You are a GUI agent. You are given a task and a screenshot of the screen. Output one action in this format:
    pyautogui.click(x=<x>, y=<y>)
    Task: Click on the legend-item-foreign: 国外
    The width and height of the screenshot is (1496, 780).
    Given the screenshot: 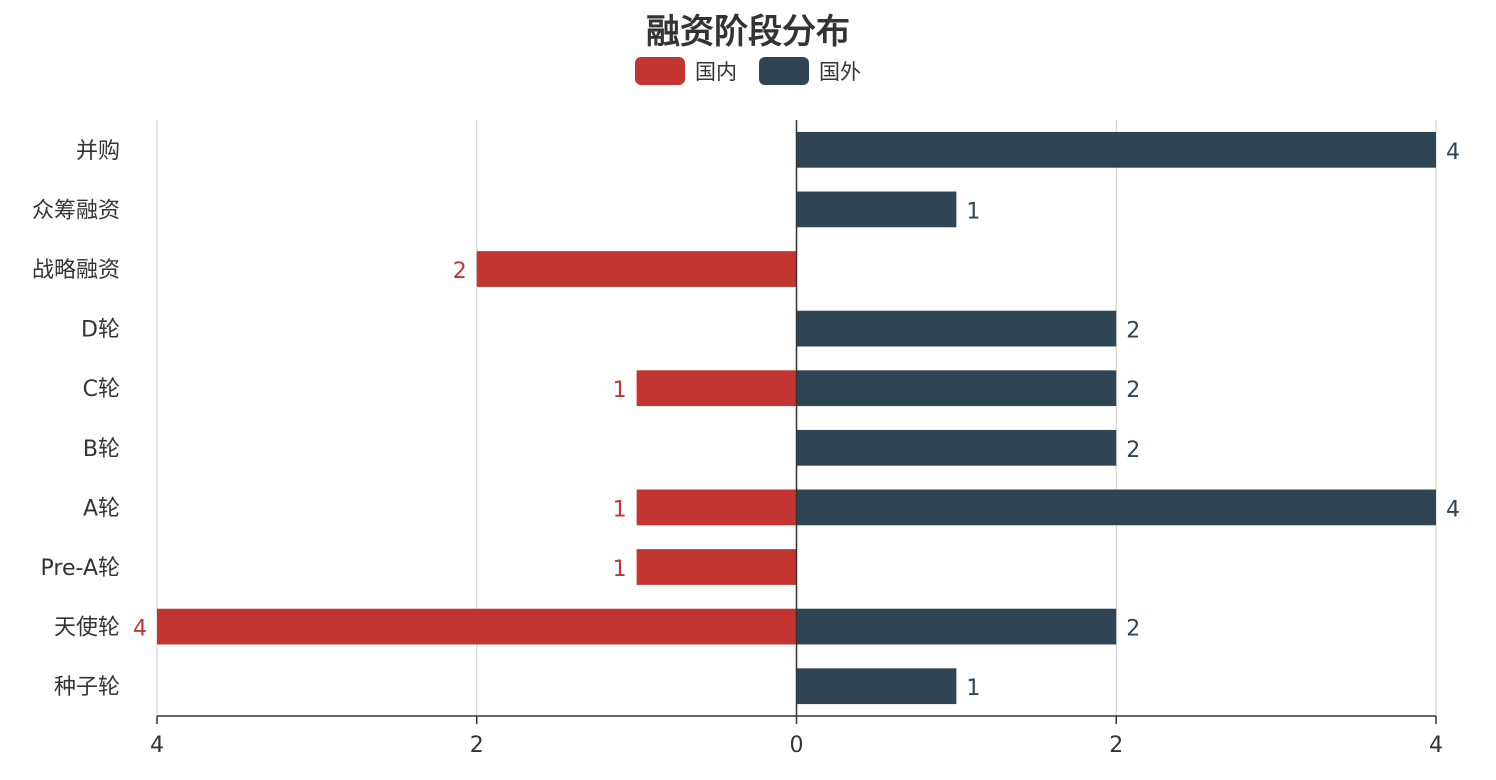 What is the action you would take?
    pyautogui.click(x=810, y=71)
    